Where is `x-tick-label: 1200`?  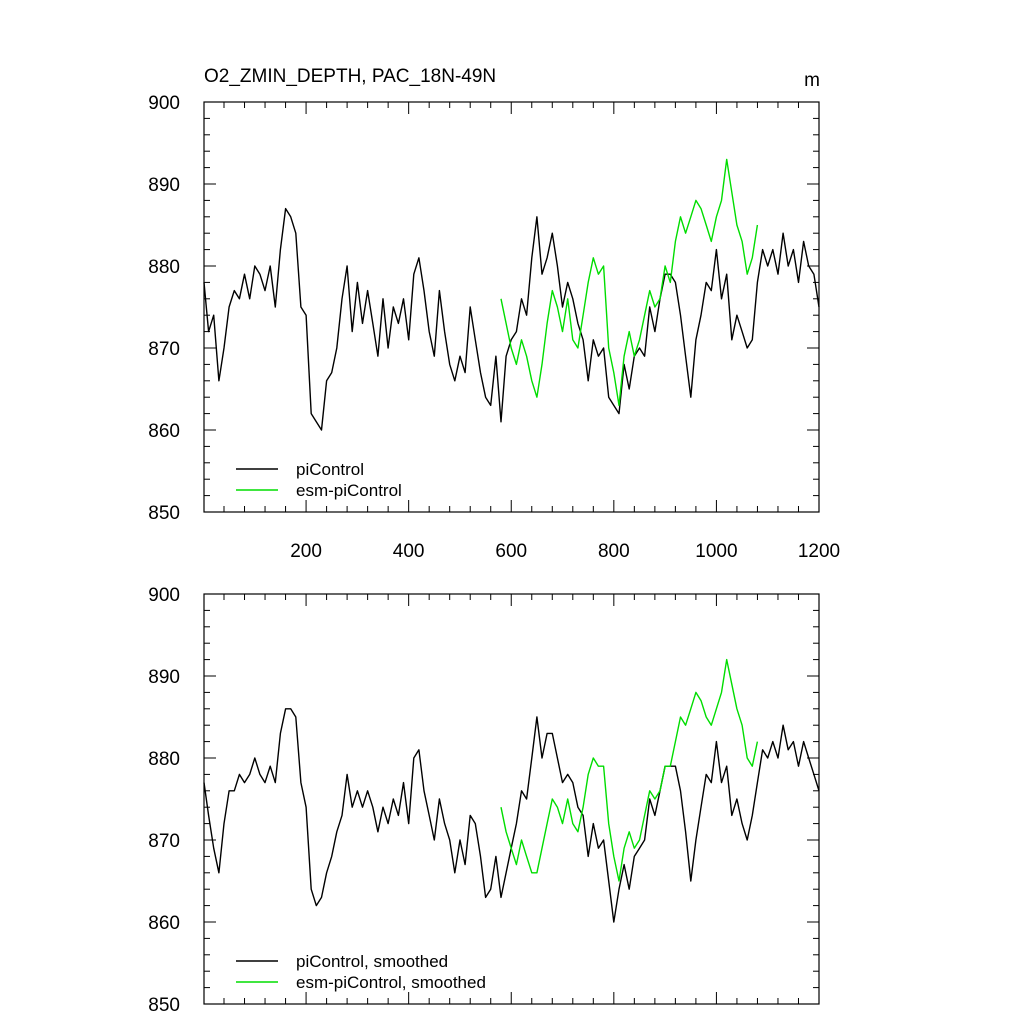
x-tick-label: 1200 is located at coordinates (819, 551).